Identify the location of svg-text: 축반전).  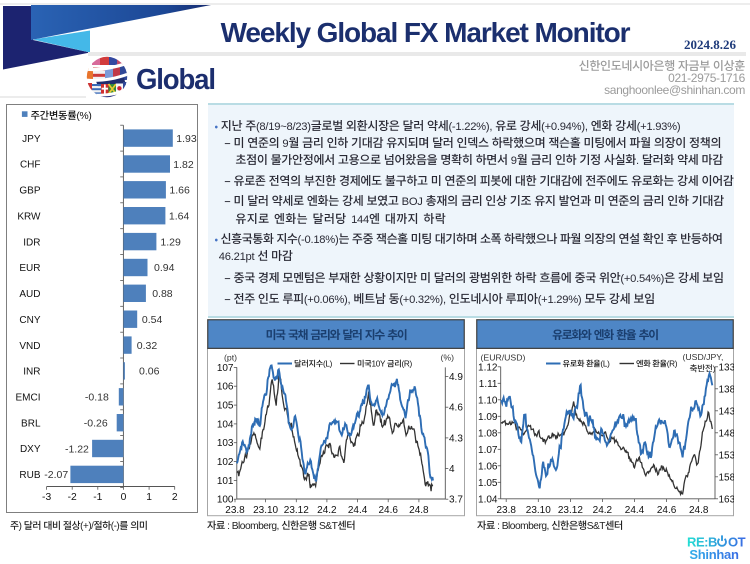
(703, 367).